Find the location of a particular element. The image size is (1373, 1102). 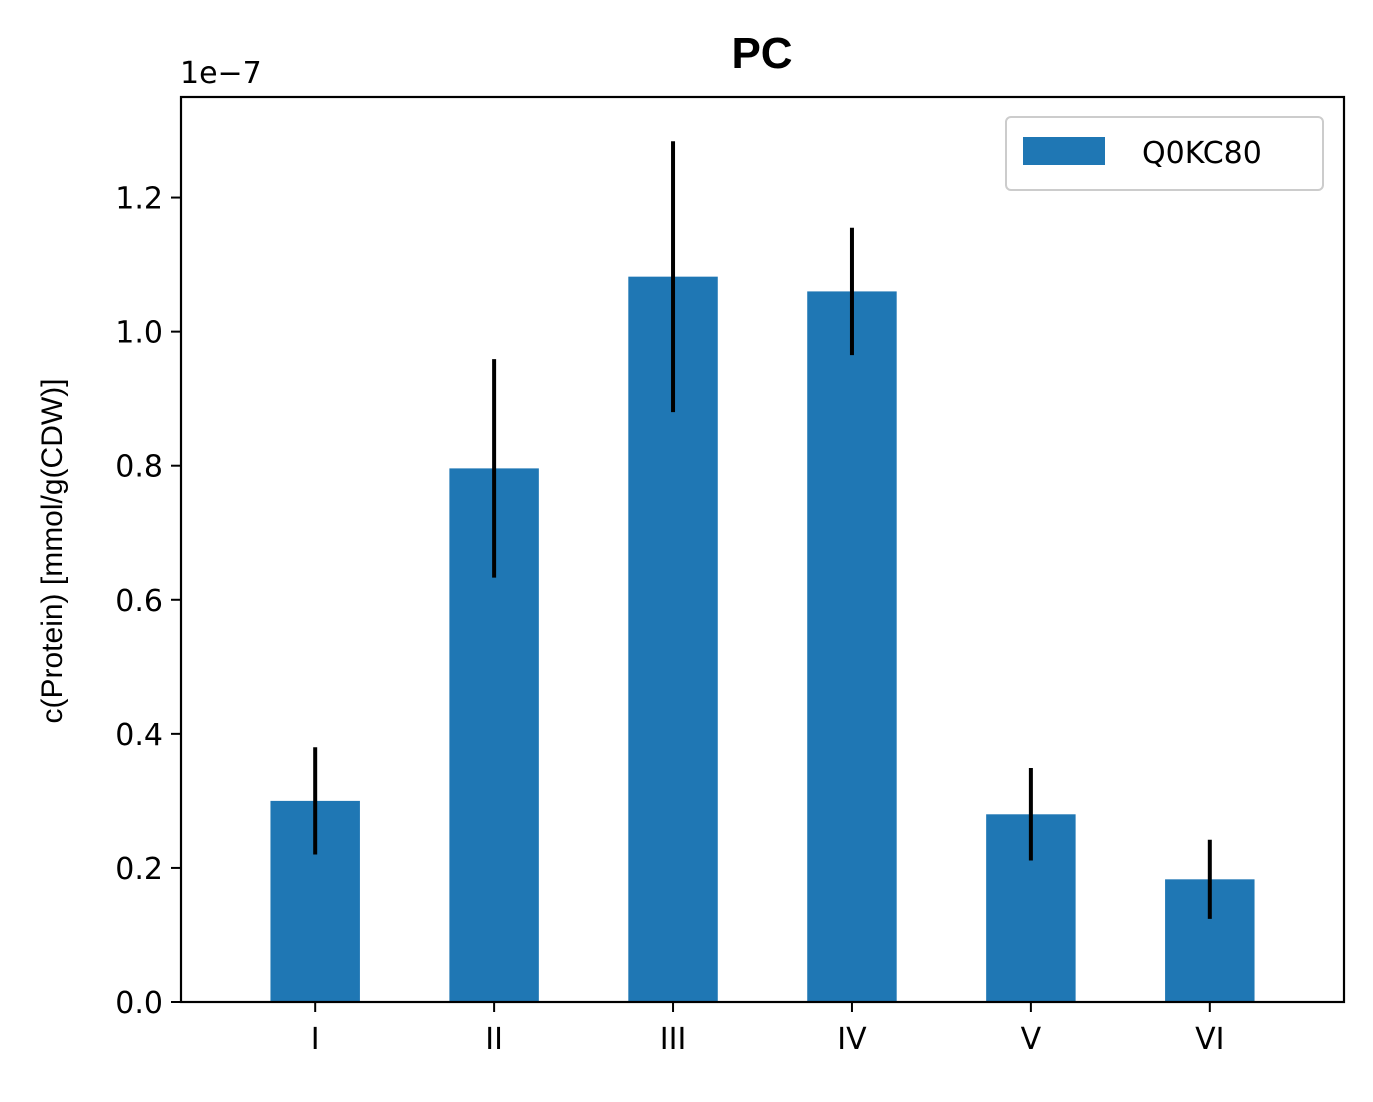

x-tick-label: VI is located at coordinates (1209, 1039).